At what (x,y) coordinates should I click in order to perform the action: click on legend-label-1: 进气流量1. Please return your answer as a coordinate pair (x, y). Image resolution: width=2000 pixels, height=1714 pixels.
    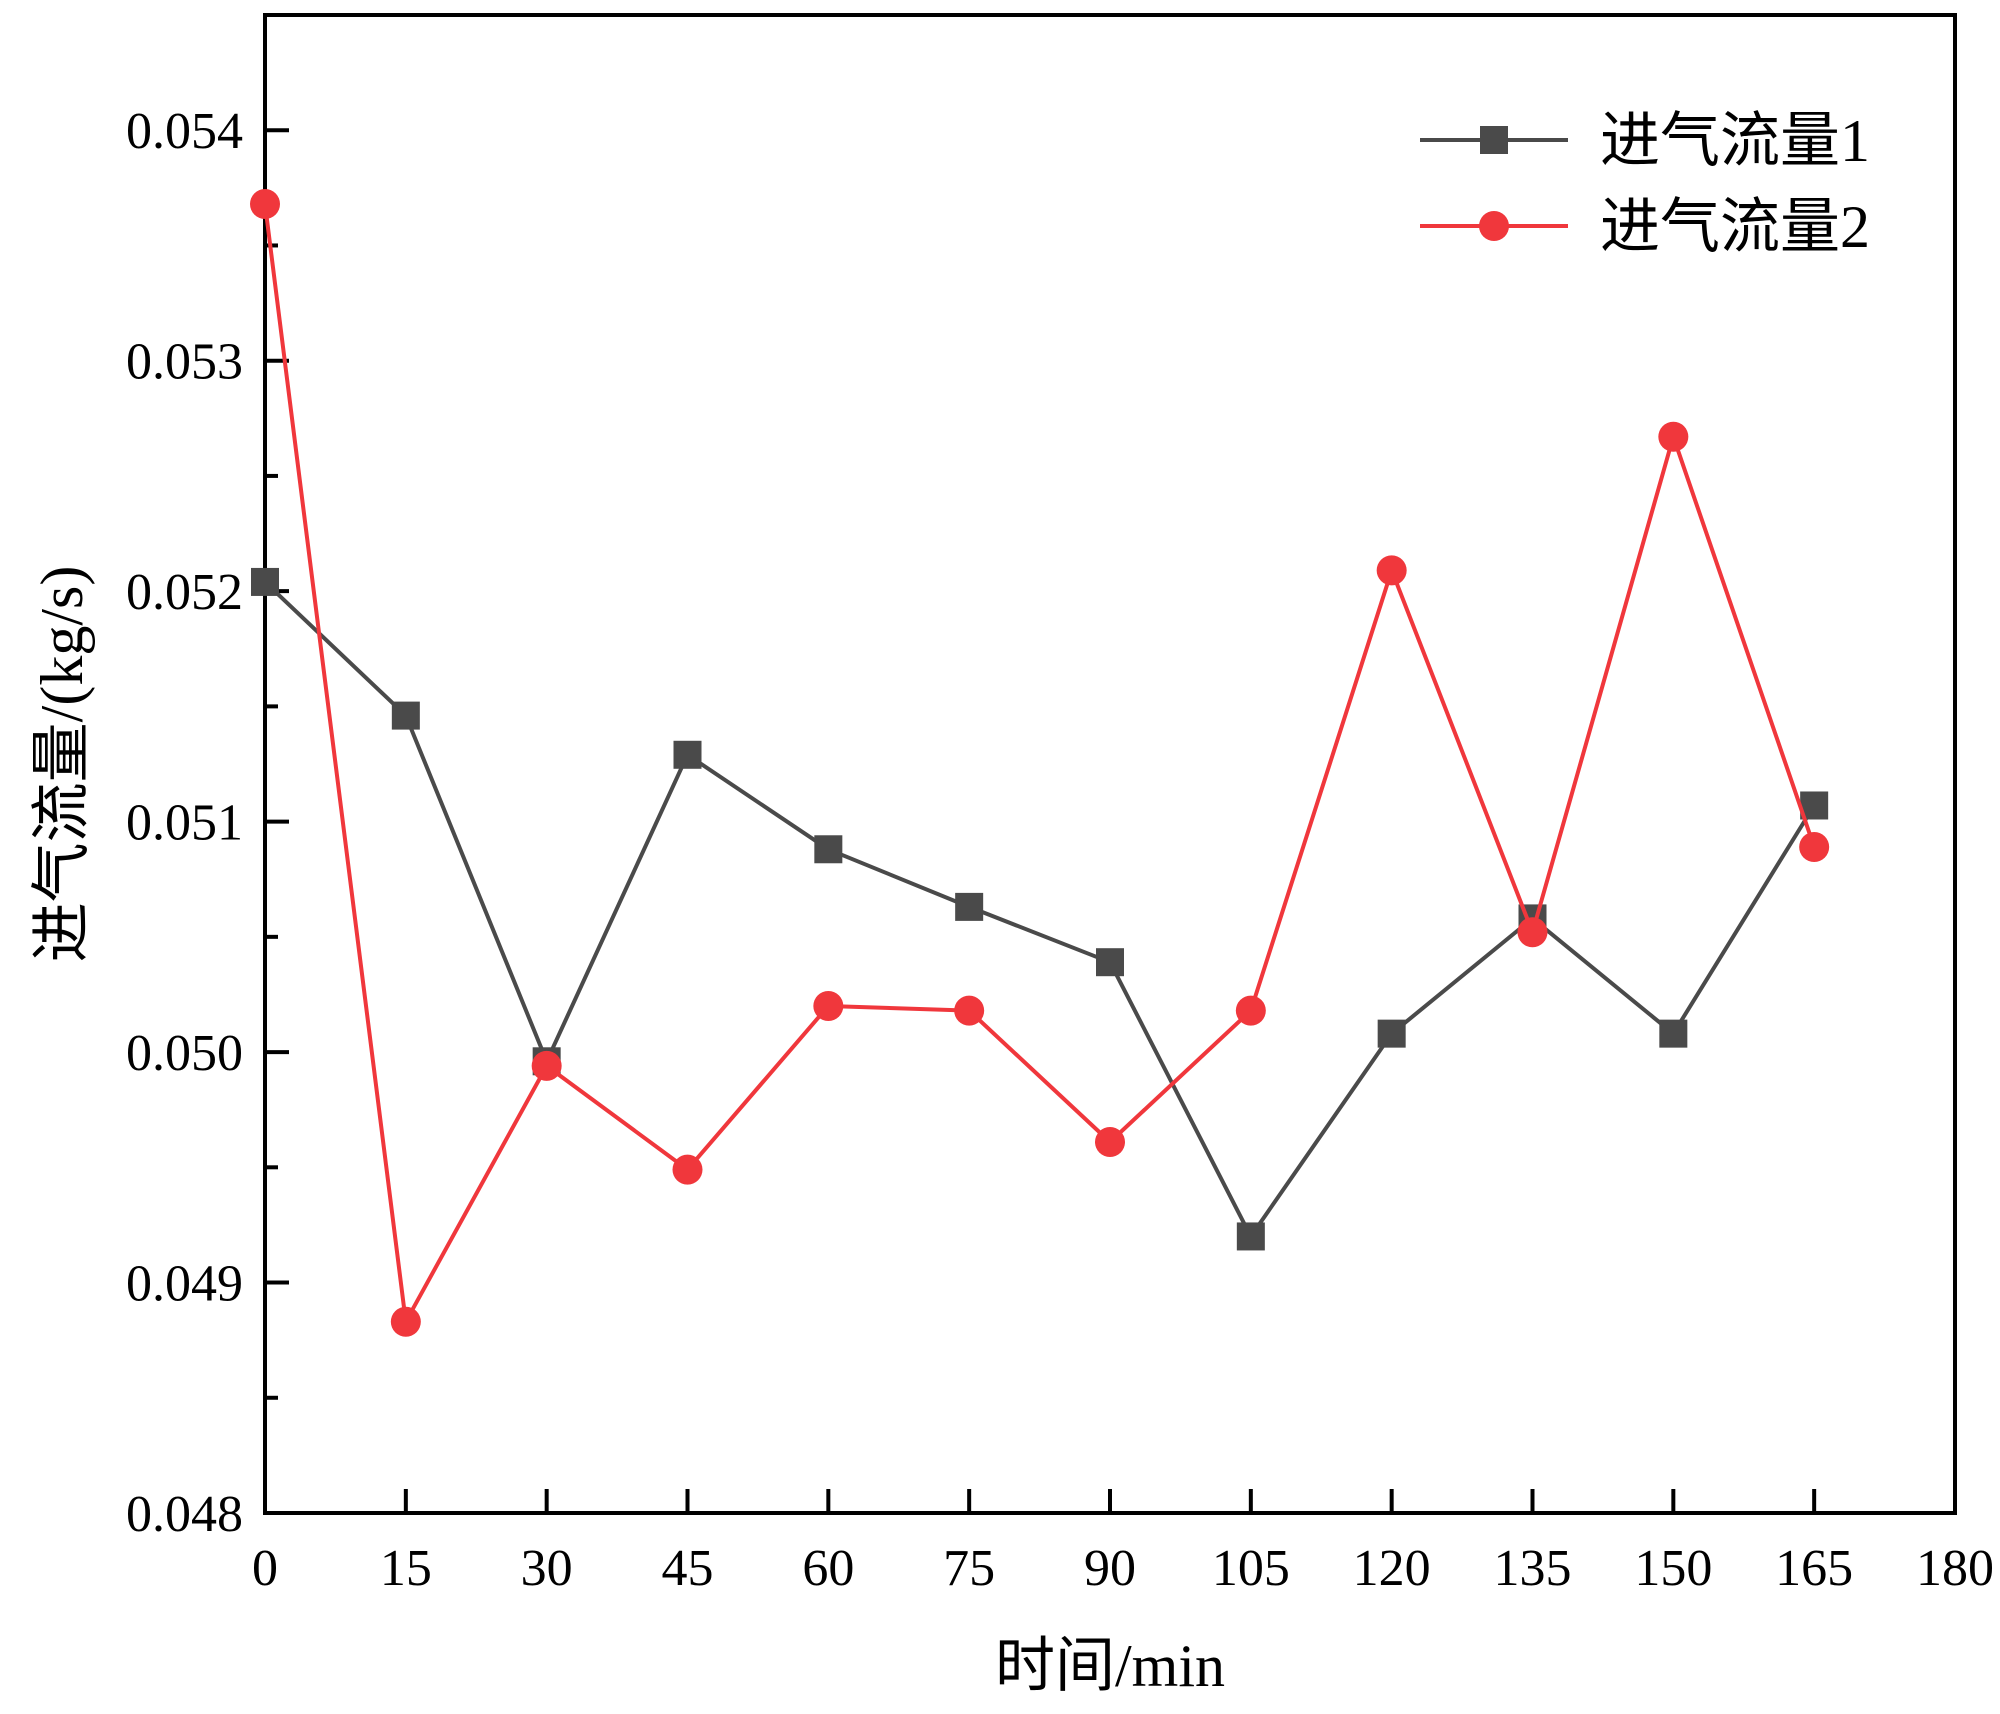
    Looking at the image, I should click on (1735, 141).